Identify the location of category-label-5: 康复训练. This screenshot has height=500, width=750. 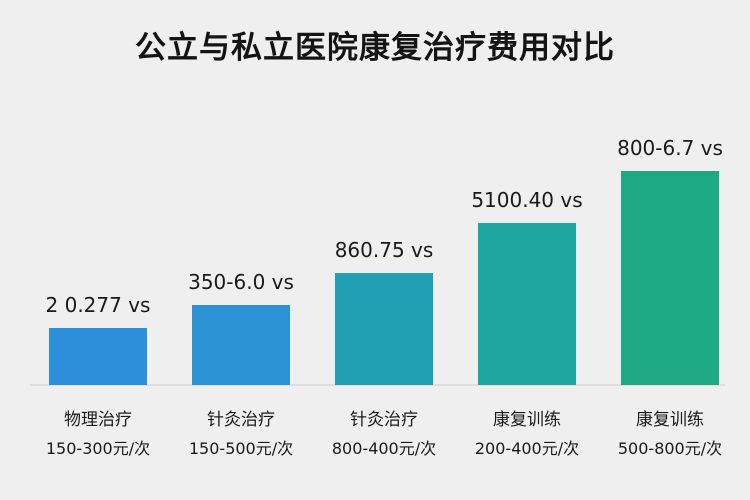
(670, 420).